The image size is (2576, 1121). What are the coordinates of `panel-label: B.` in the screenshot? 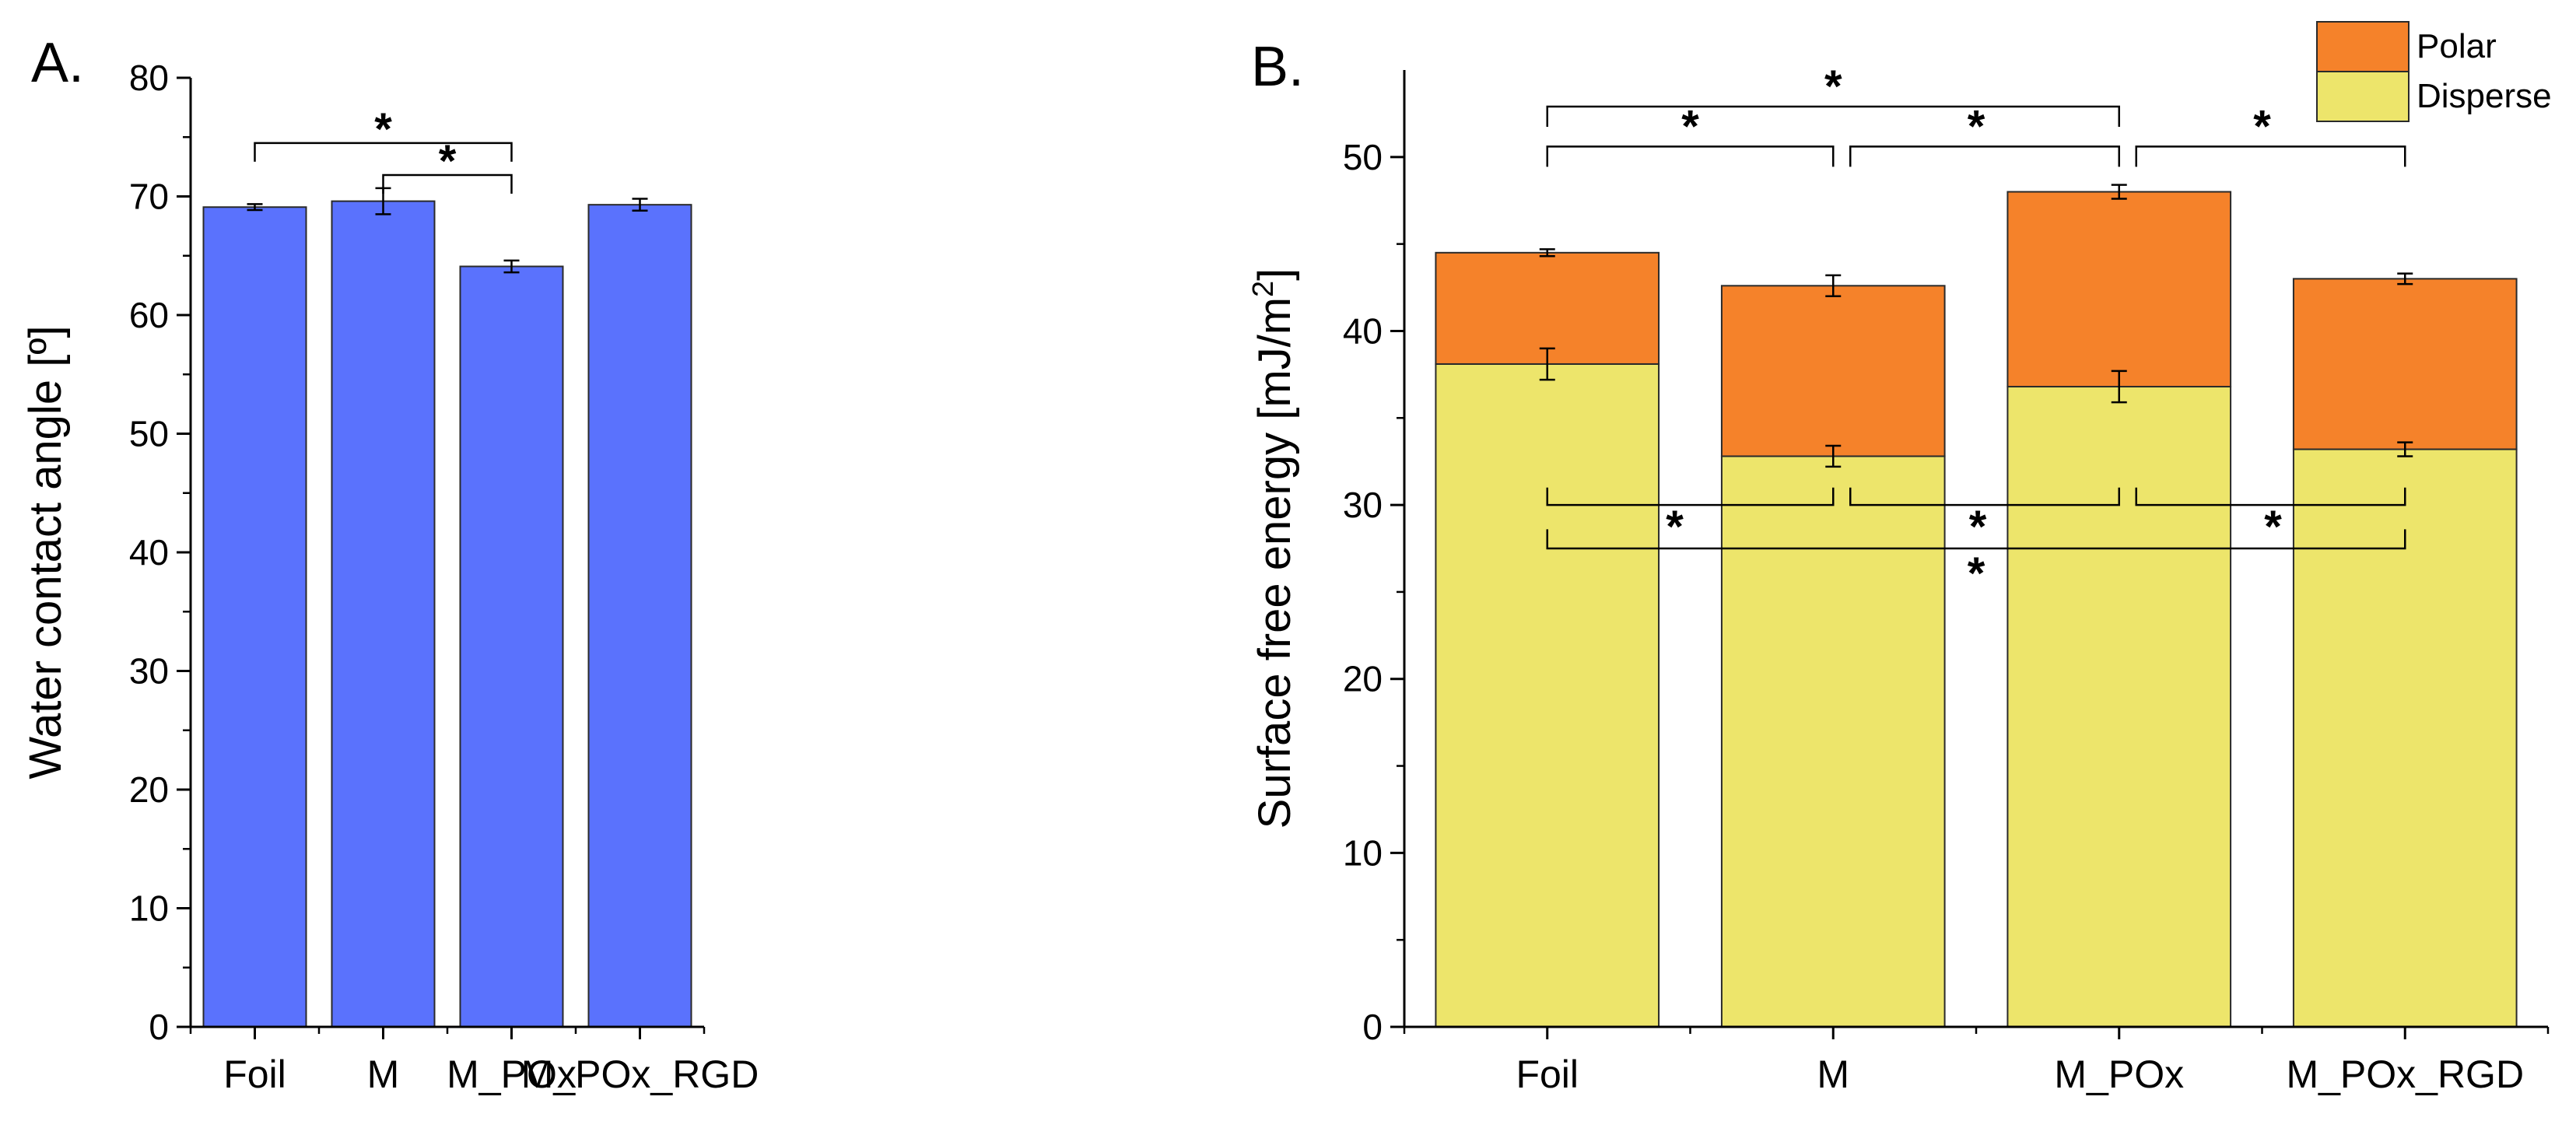 It's located at (1277, 67).